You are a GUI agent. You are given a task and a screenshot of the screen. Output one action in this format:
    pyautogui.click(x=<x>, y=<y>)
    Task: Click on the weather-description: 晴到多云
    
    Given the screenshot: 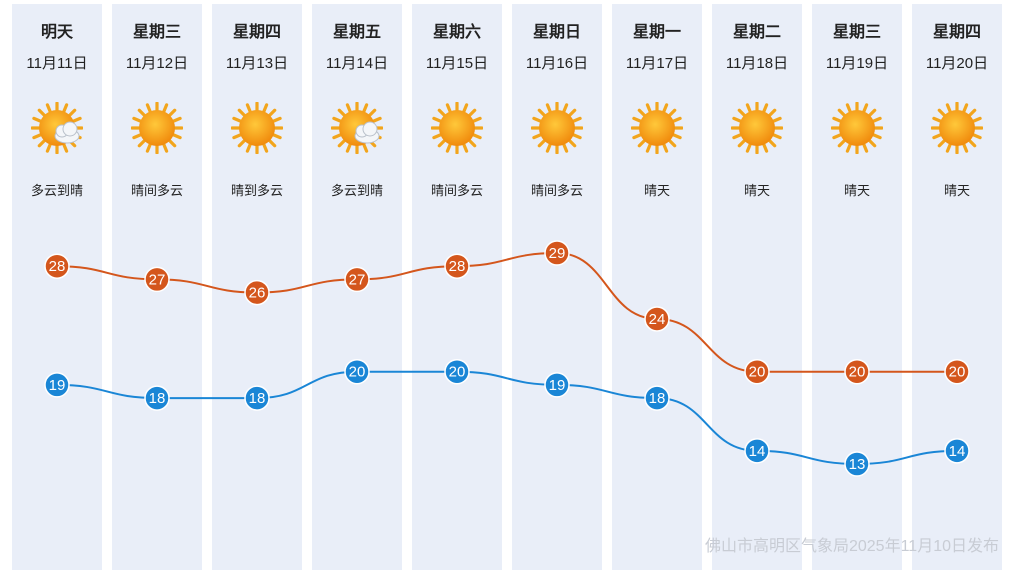 What is the action you would take?
    pyautogui.click(x=256, y=190)
    